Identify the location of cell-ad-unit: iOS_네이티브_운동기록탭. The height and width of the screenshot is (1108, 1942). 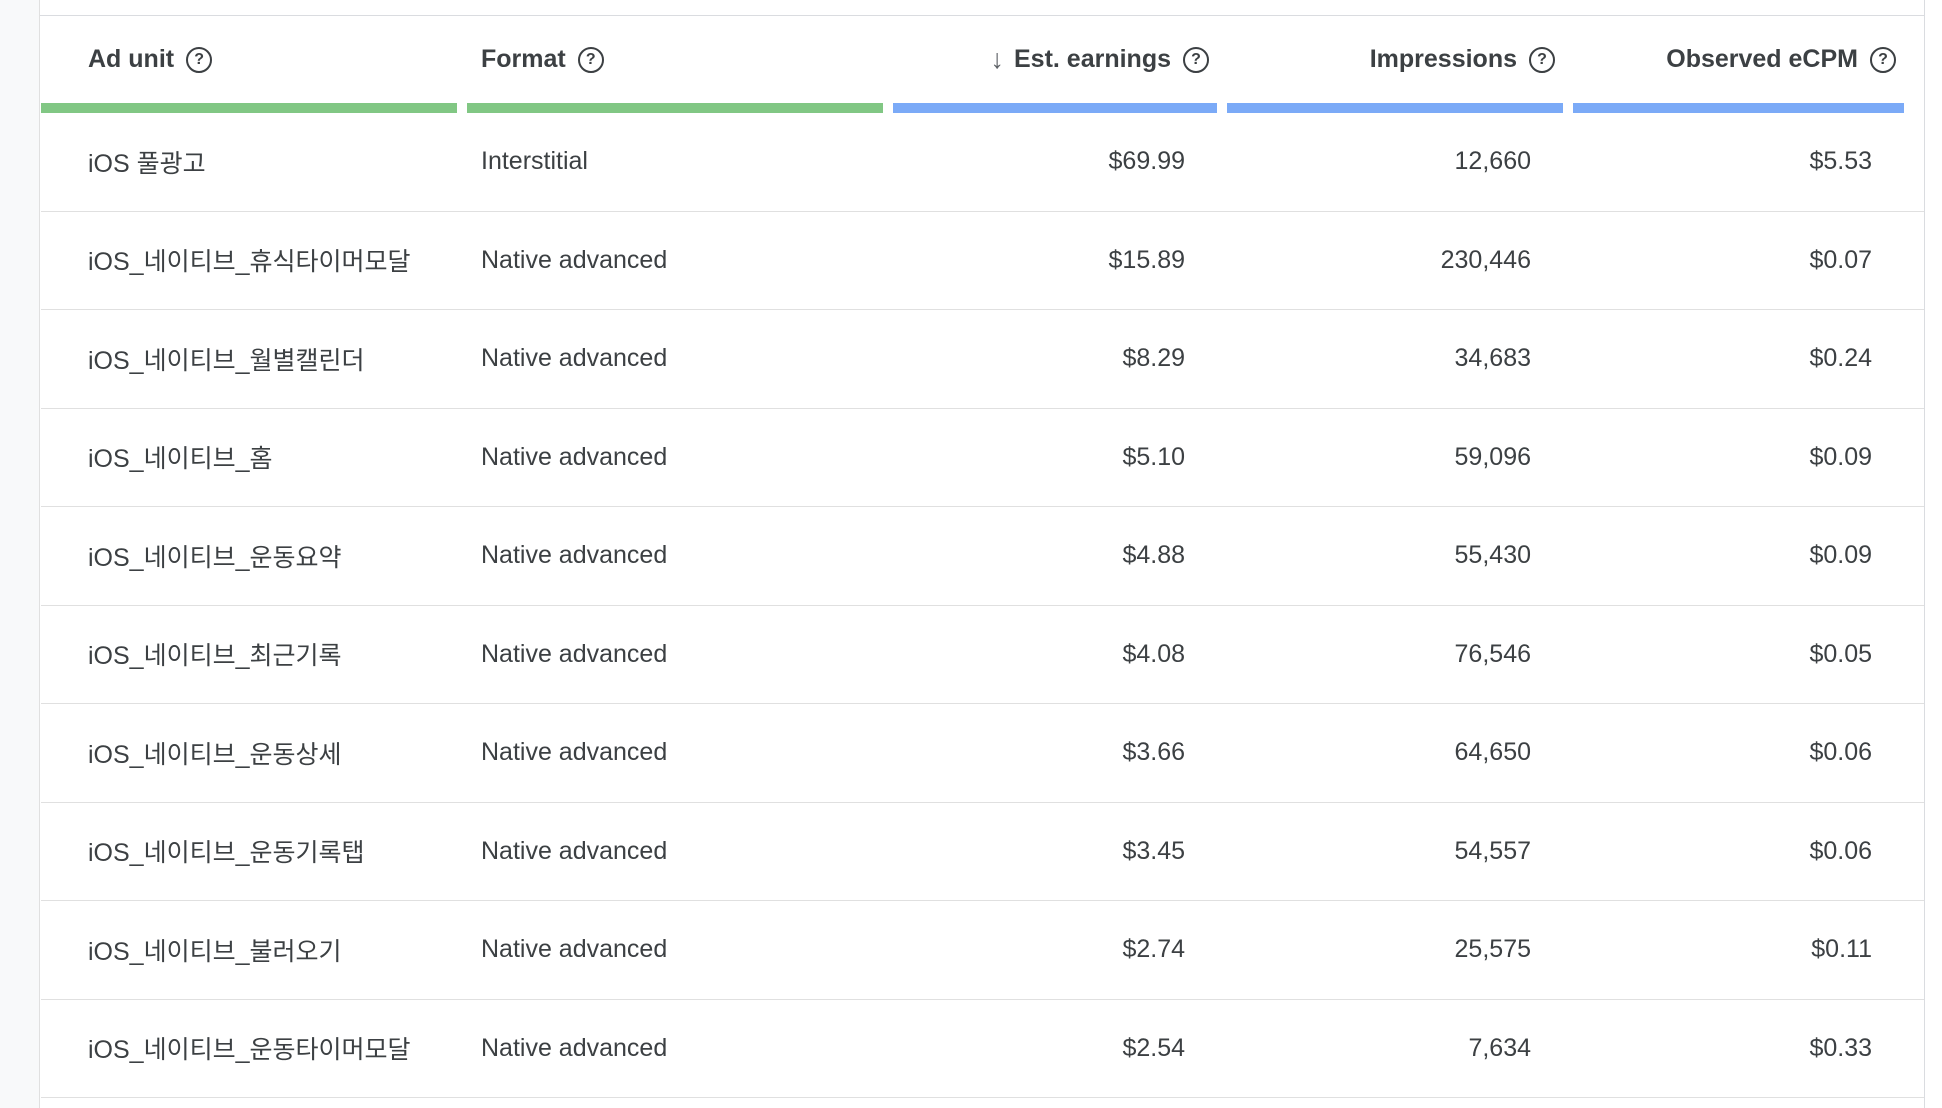
(226, 853).